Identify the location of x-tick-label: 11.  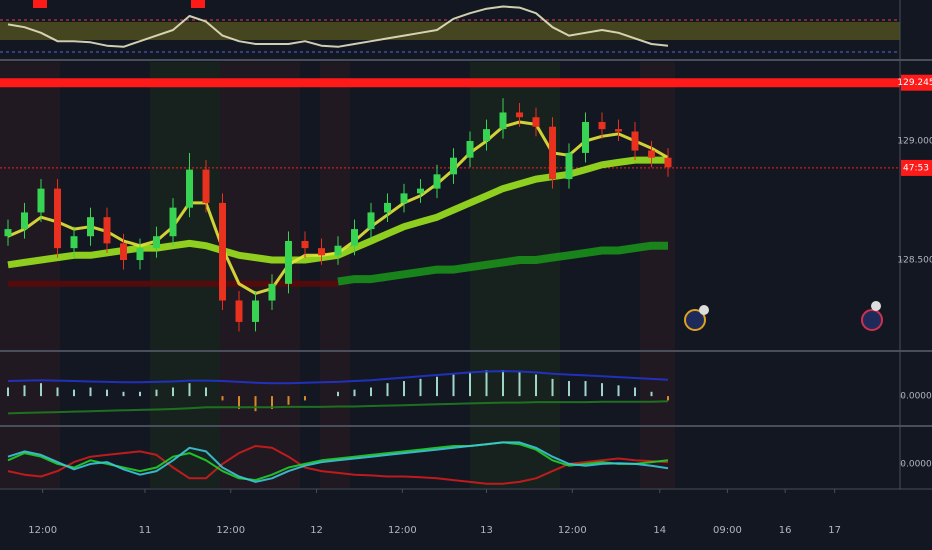
(145, 530).